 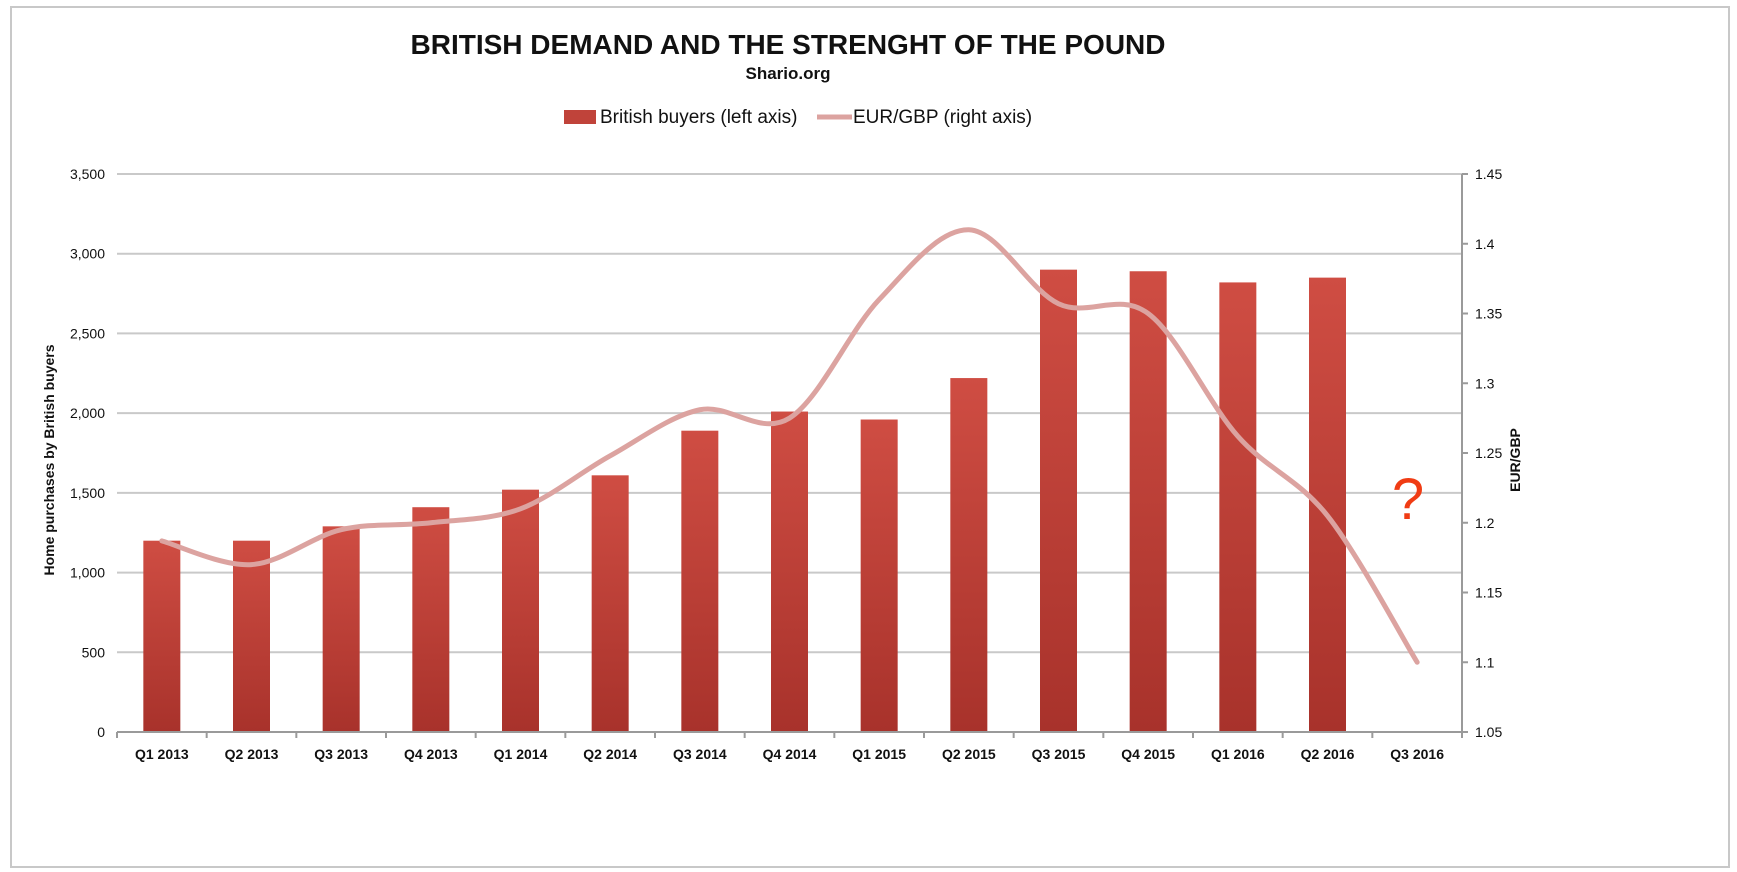 What do you see at coordinates (1485, 662) in the screenshot?
I see `y-right-tick-label: 1.1` at bounding box center [1485, 662].